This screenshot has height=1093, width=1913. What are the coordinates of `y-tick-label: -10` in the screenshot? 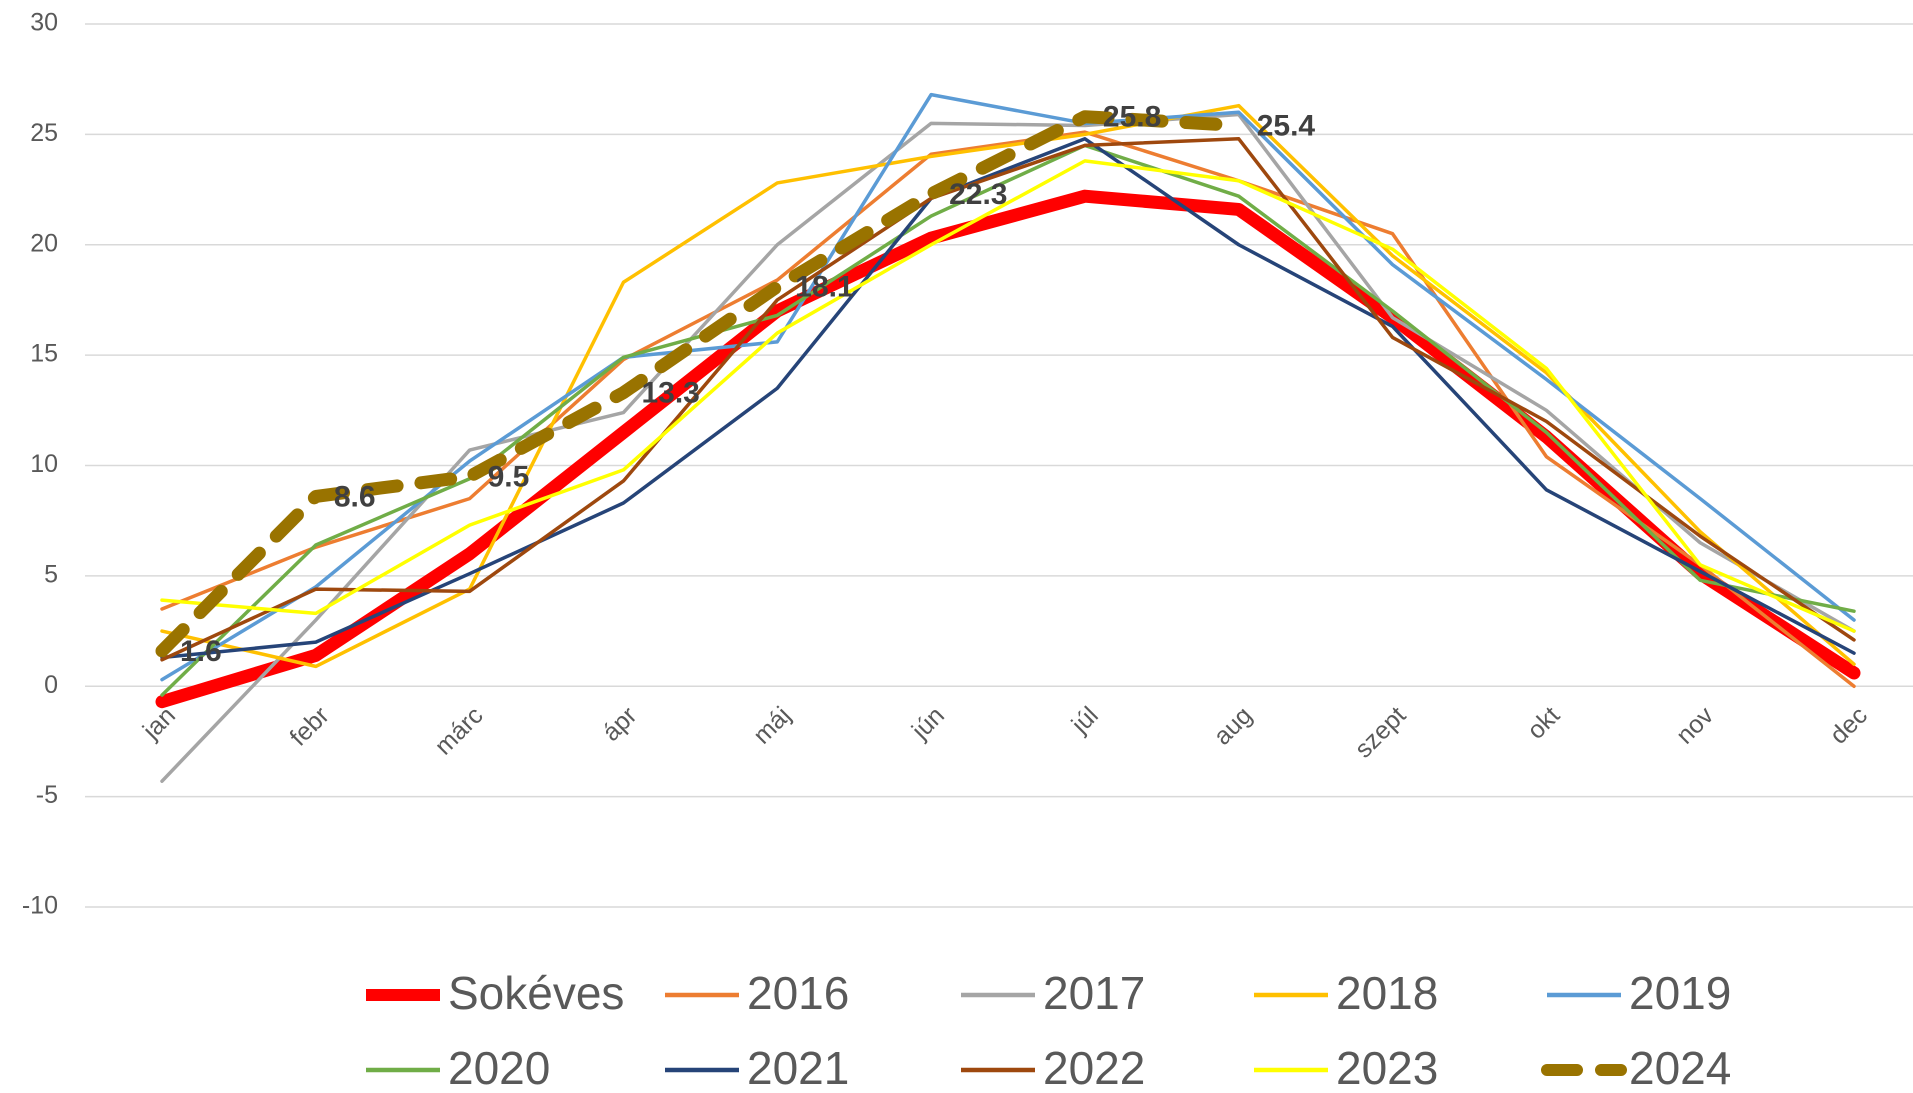 It's located at (40, 906).